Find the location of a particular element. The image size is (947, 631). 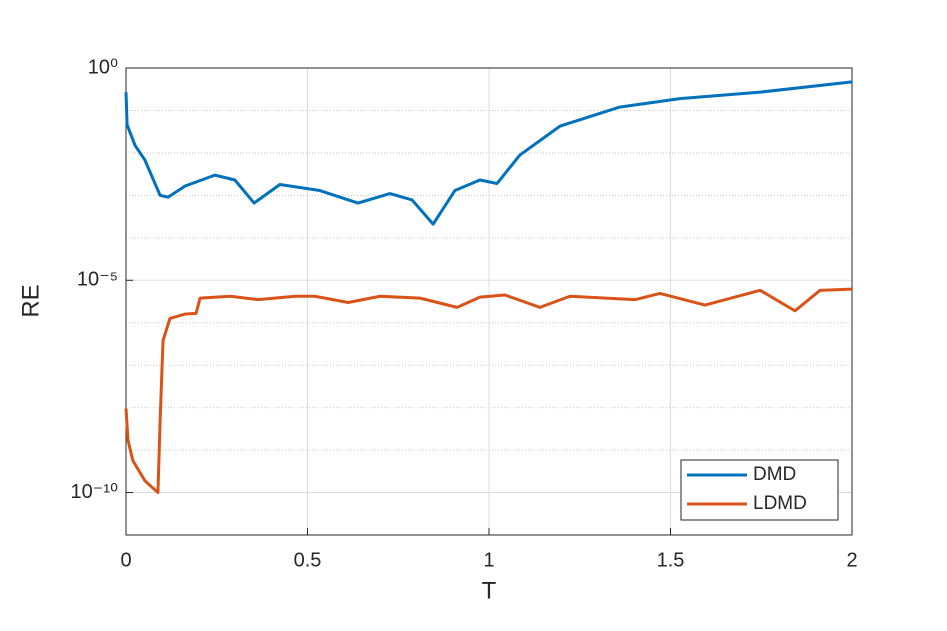

x-tick-label: 0 is located at coordinates (125, 560).